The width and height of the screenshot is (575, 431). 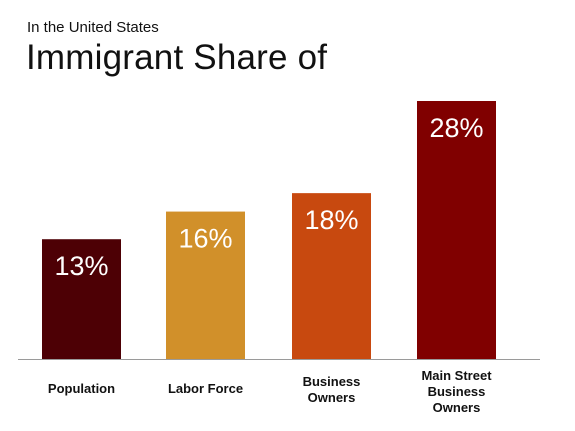 I want to click on category-label-2: Labor Force, so click(x=205, y=388).